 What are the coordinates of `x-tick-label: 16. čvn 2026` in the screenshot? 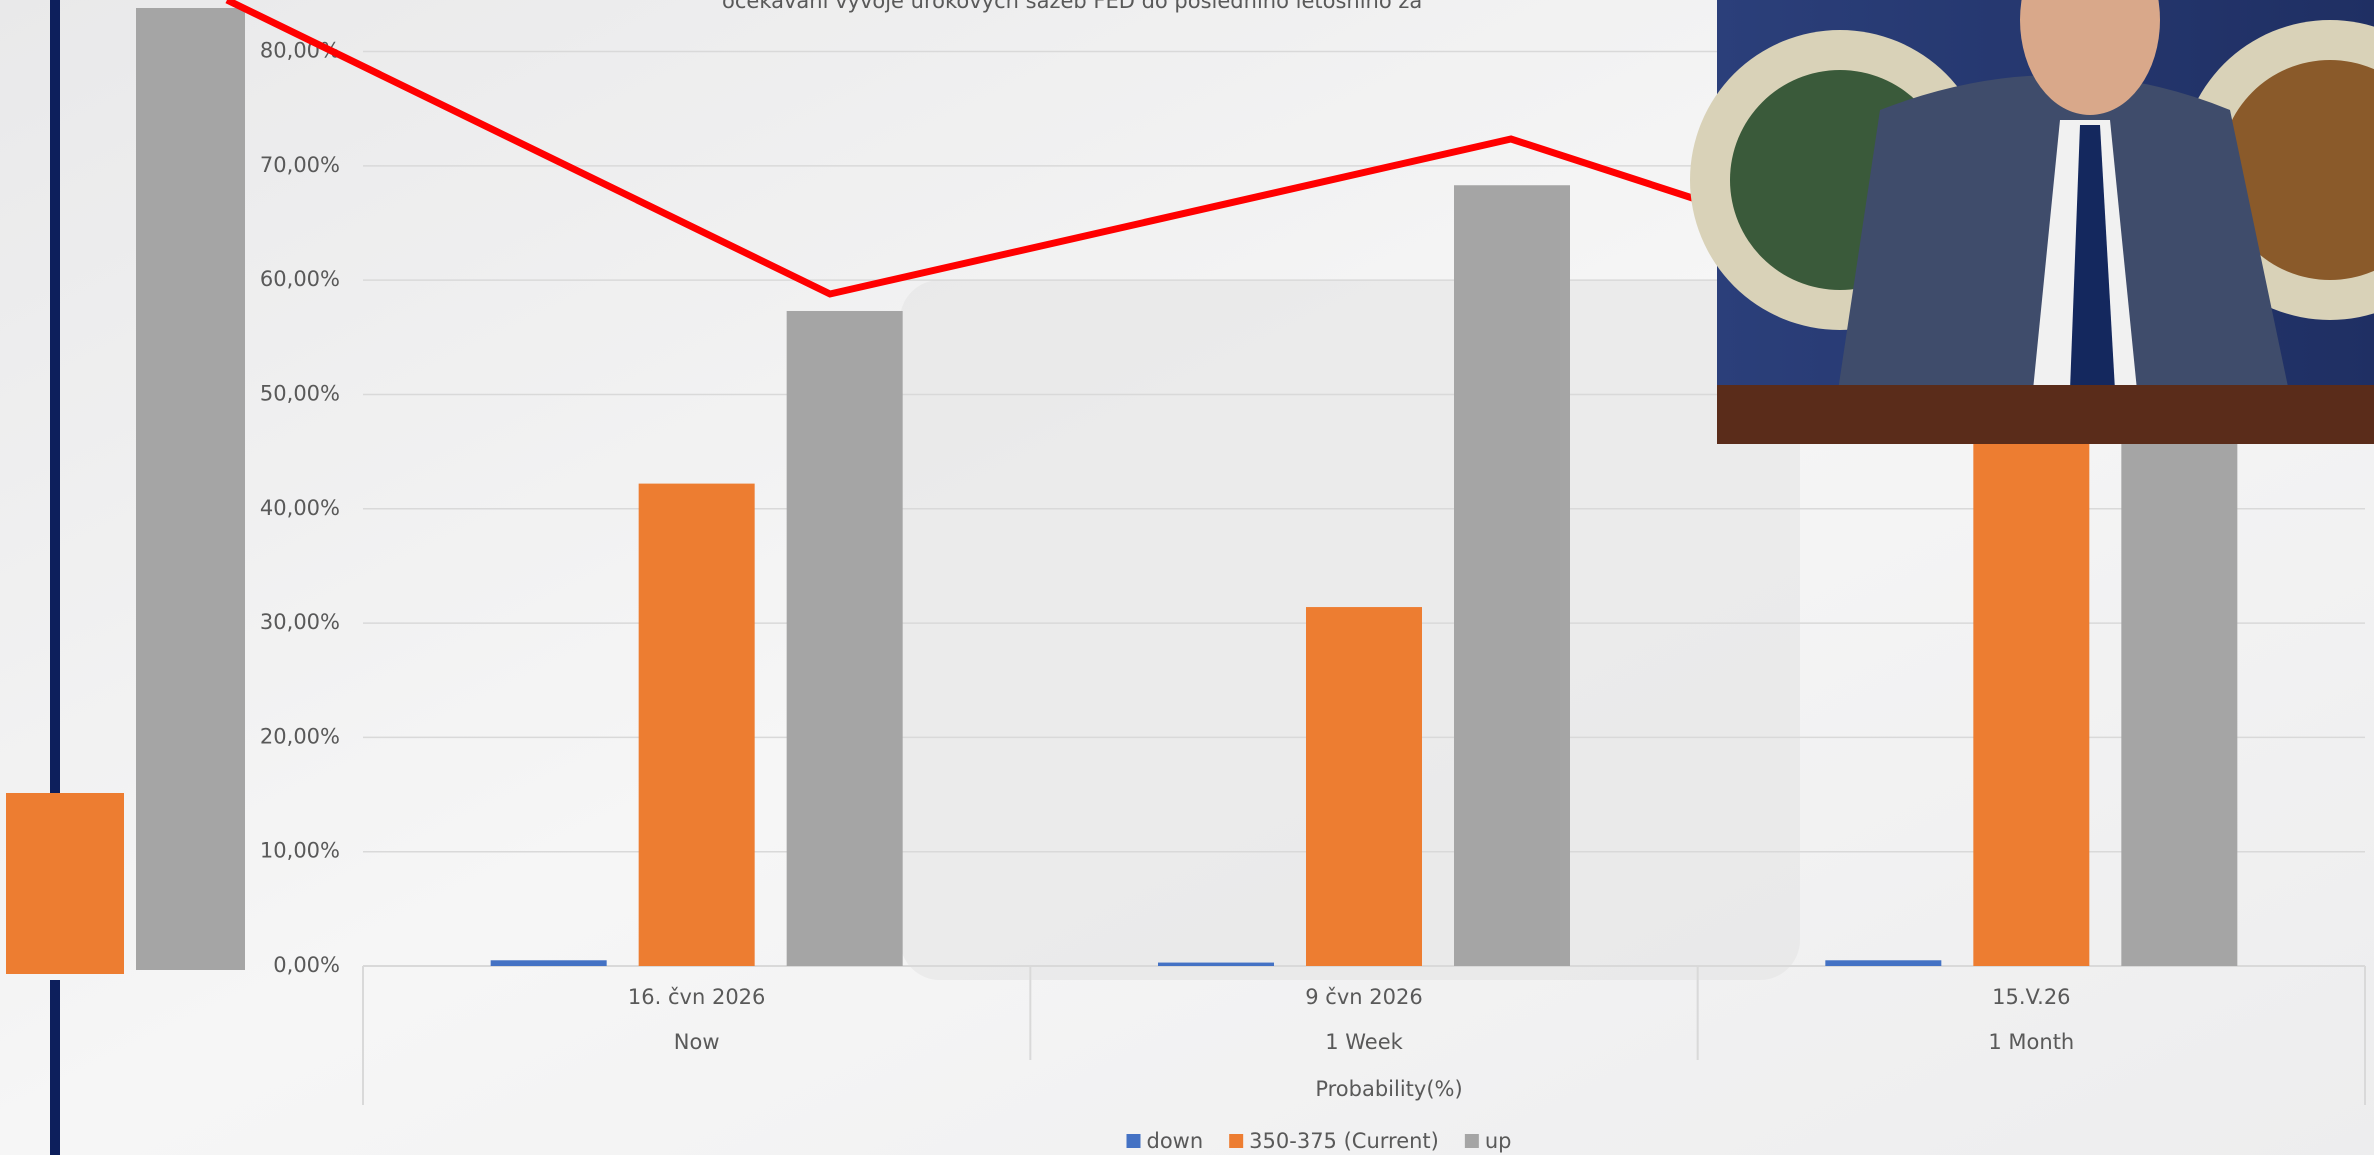 It's located at (696, 997).